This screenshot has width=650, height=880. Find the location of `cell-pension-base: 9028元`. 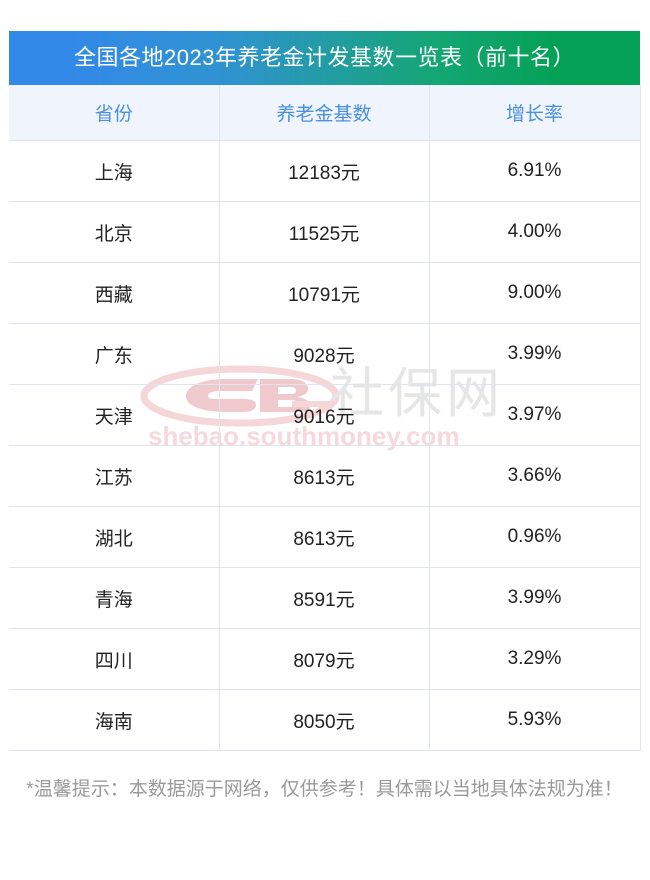

cell-pension-base: 9028元 is located at coordinates (324, 354).